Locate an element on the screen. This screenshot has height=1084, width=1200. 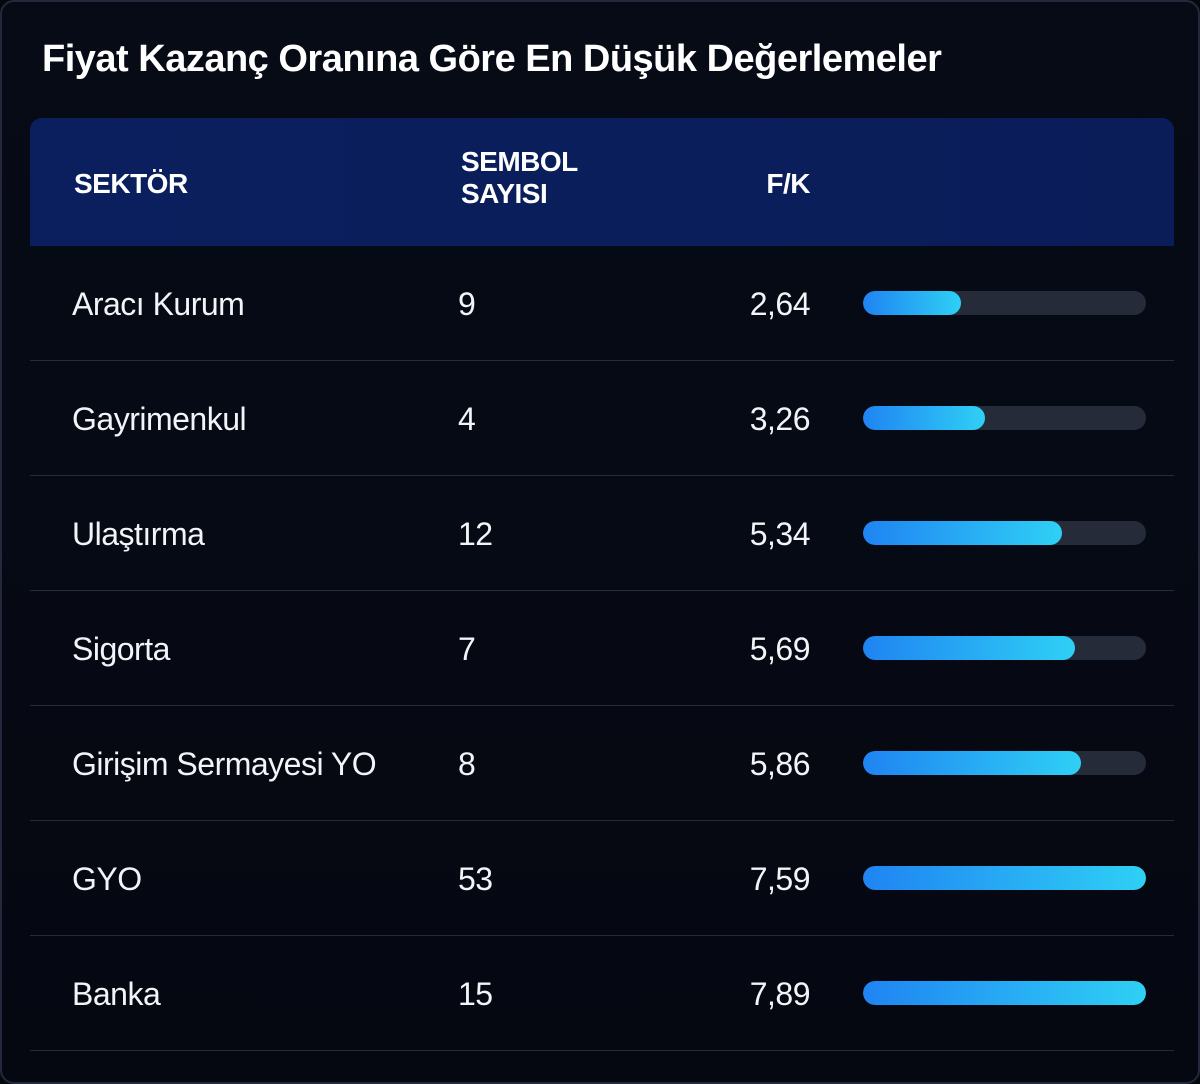
table-row: Banka 15 7,89 is located at coordinates (602, 993).